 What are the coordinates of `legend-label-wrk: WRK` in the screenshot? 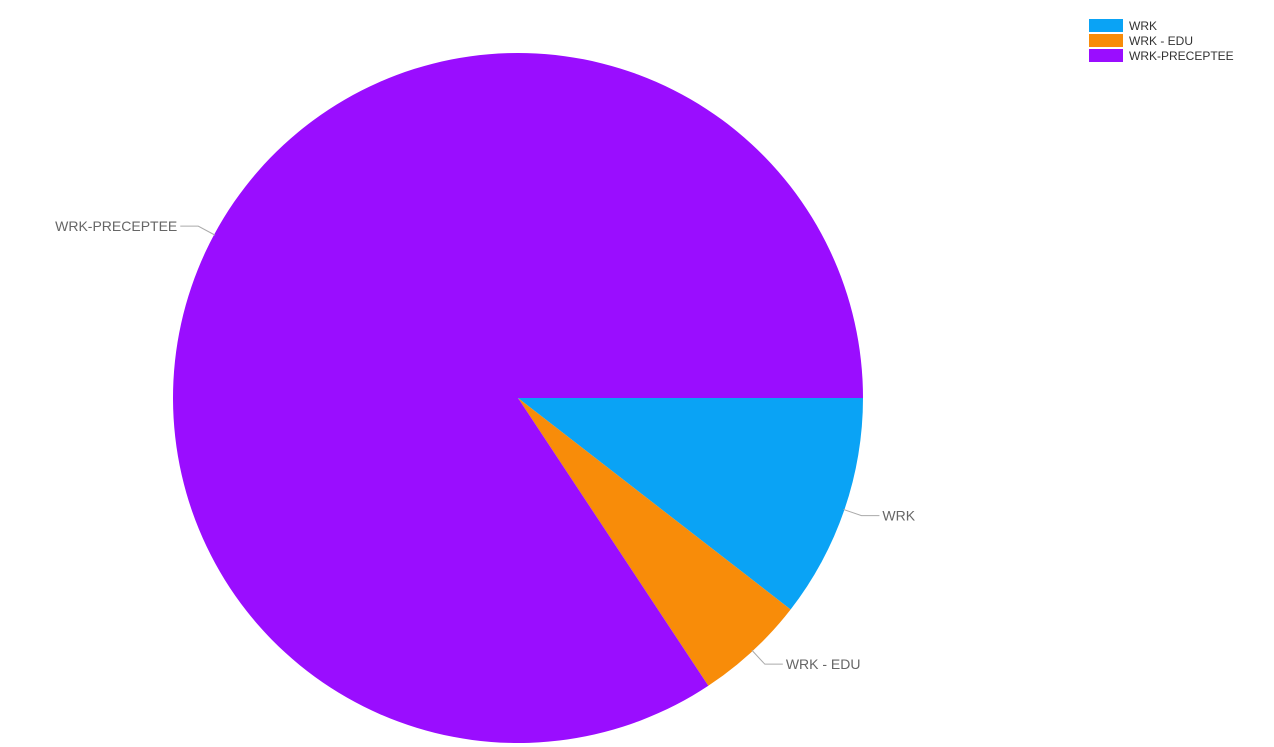 It's located at (1143, 26).